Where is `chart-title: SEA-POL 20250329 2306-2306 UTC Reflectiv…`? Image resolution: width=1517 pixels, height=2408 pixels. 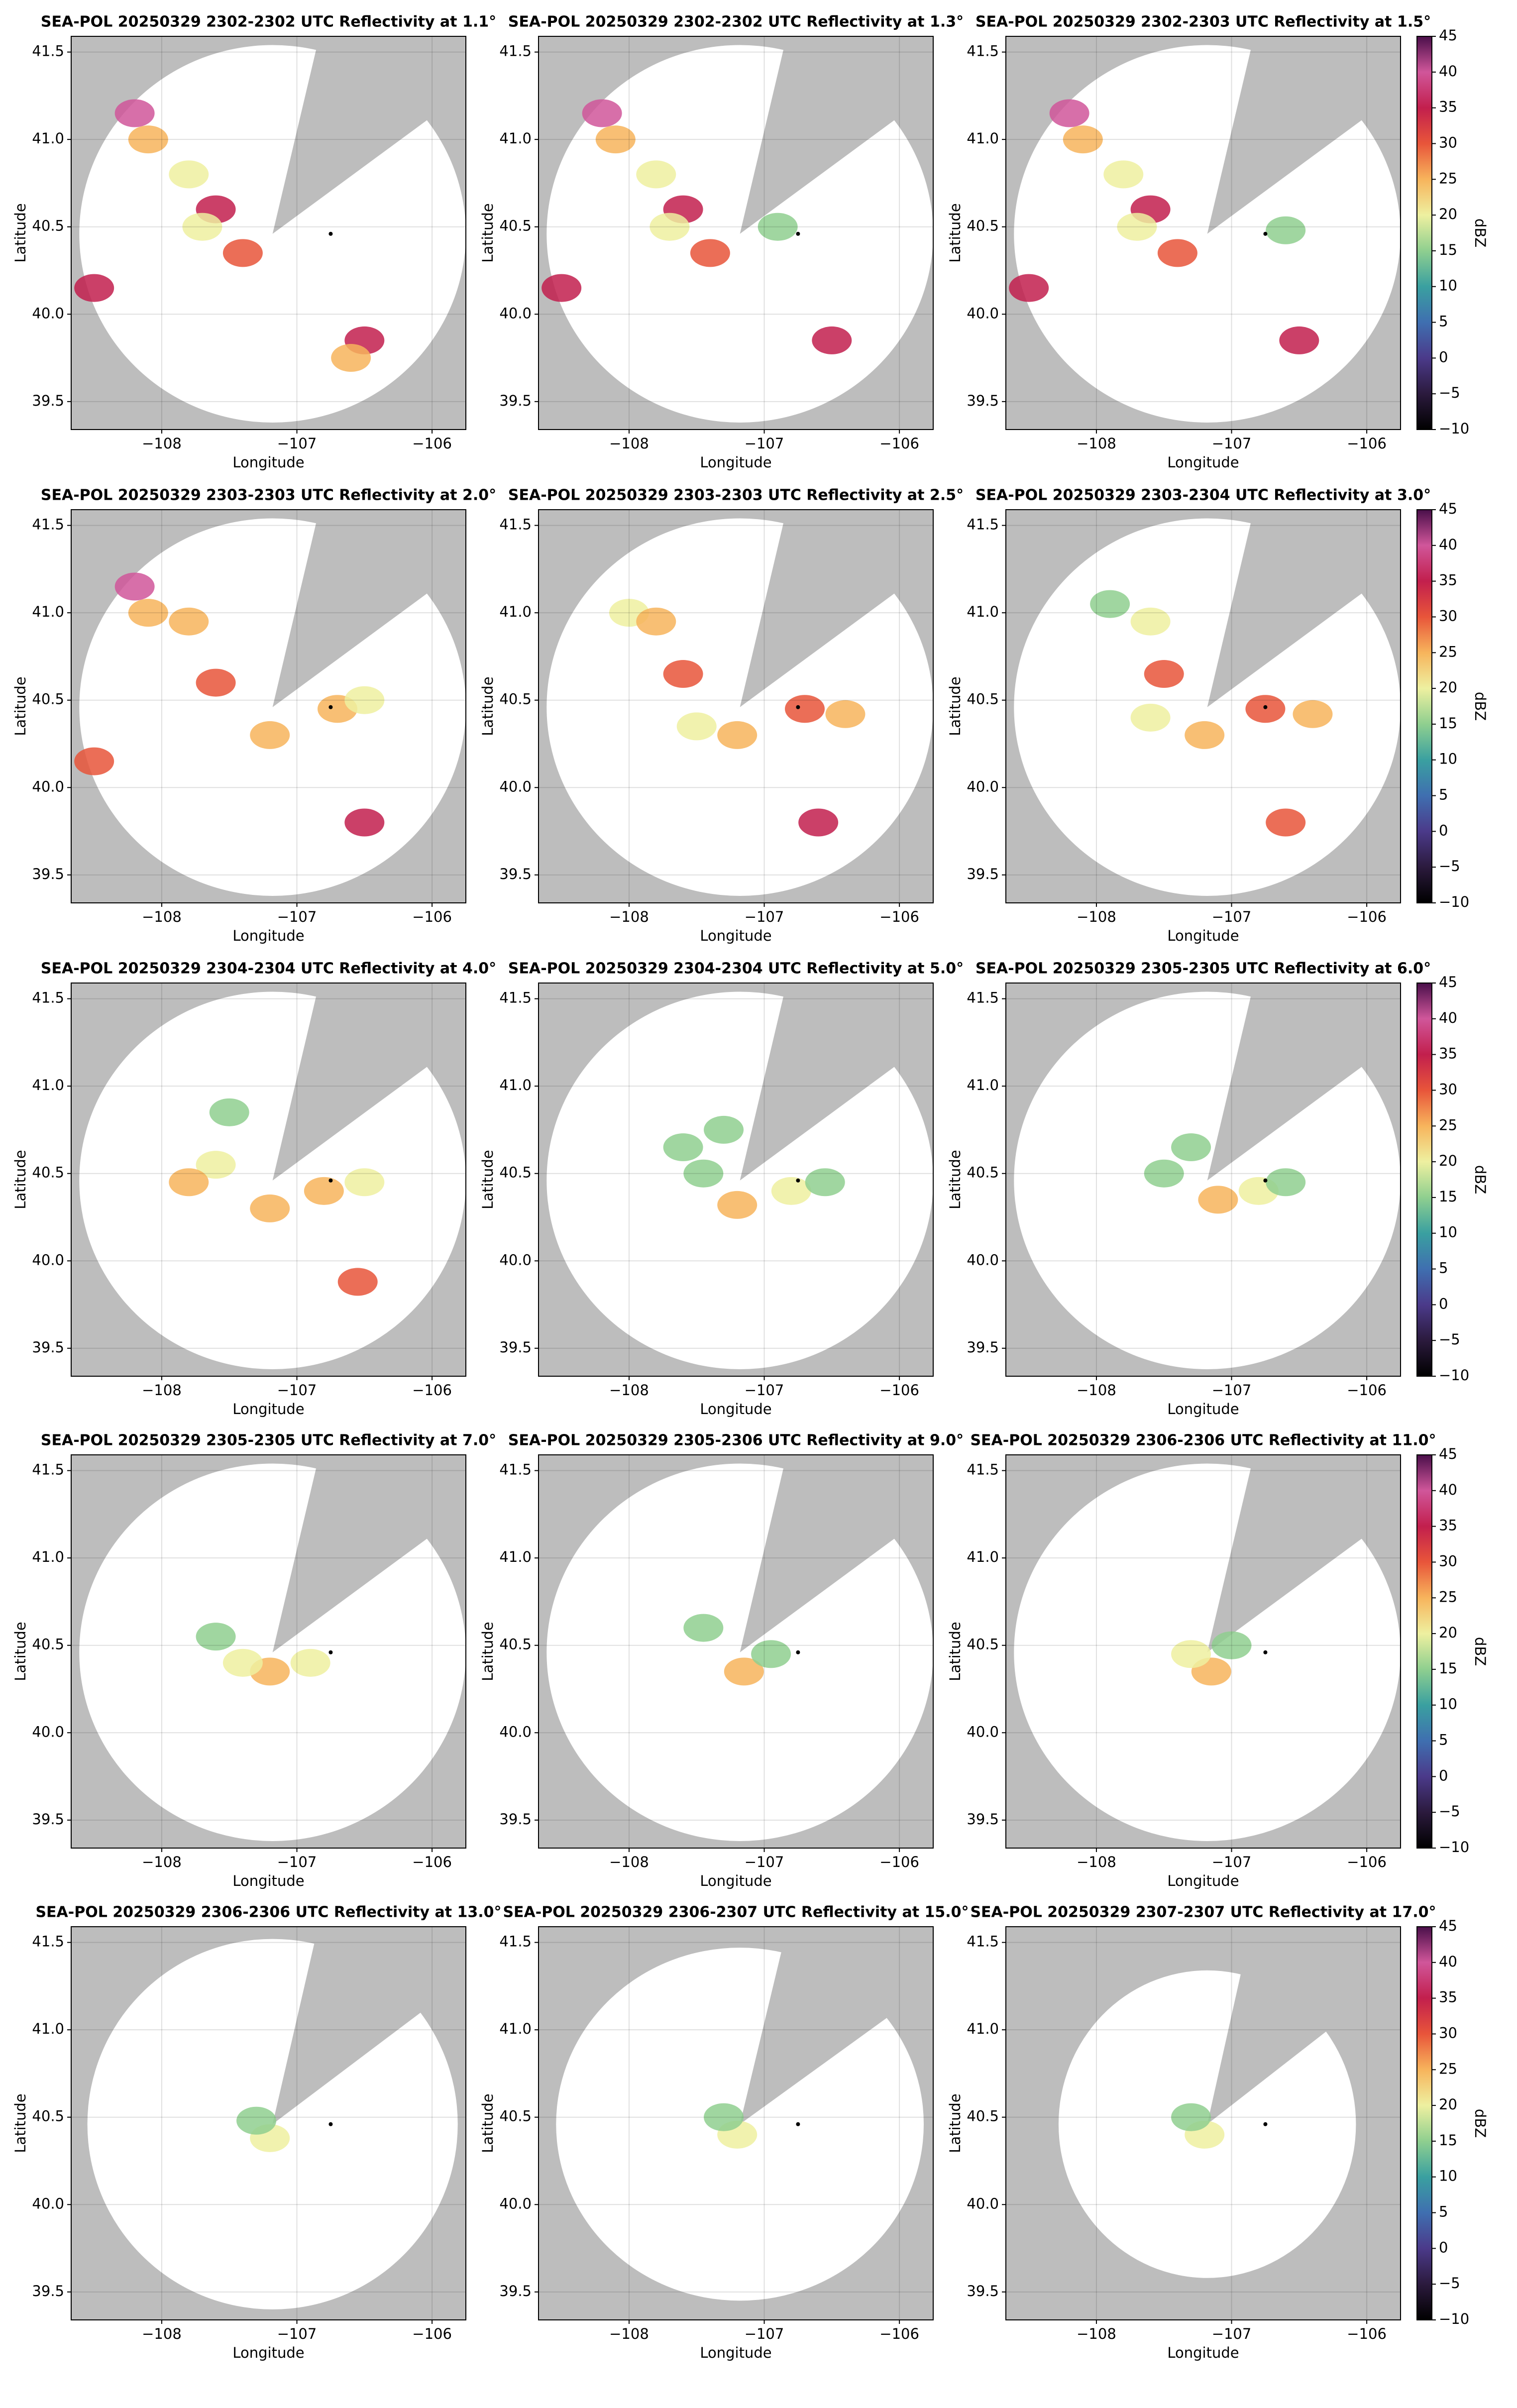 chart-title: SEA-POL 20250329 2306-2306 UTC Reflectiv… is located at coordinates (268, 1912).